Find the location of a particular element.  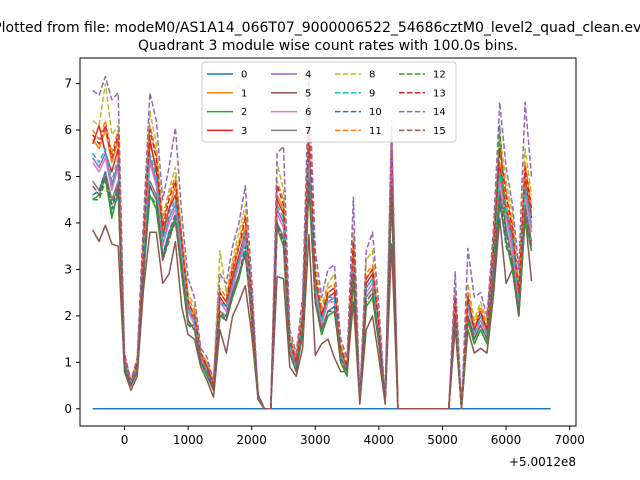

y-tick-label: 4 is located at coordinates (68, 223).